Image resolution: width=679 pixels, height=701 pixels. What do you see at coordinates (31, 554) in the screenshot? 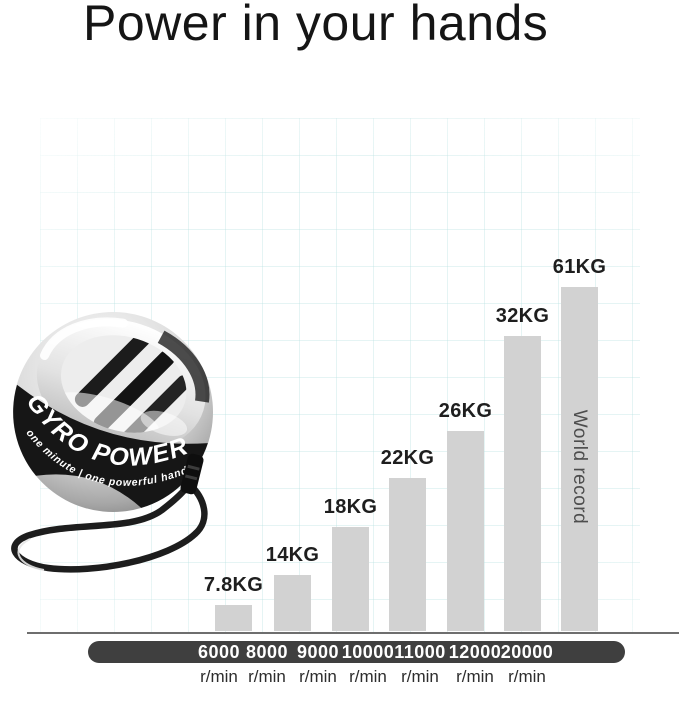
I see `lanyard-cord-highlight` at bounding box center [31, 554].